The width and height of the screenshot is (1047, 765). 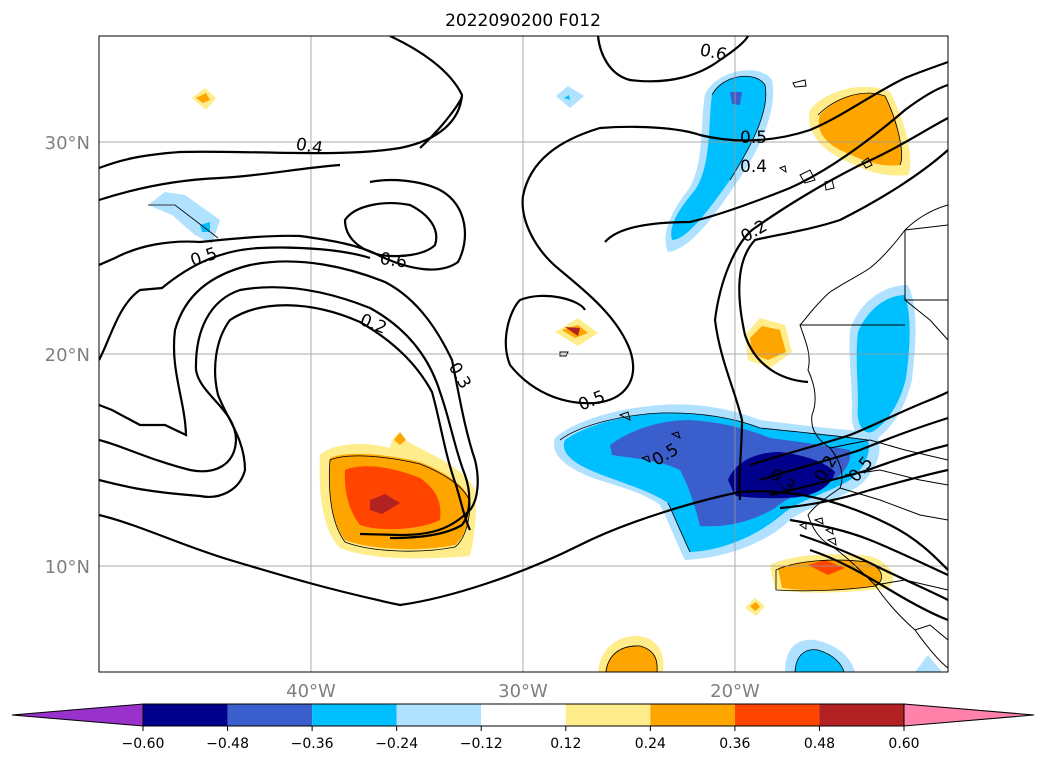 What do you see at coordinates (396, 744) in the screenshot?
I see `colorbar-tick-label: −0.24` at bounding box center [396, 744].